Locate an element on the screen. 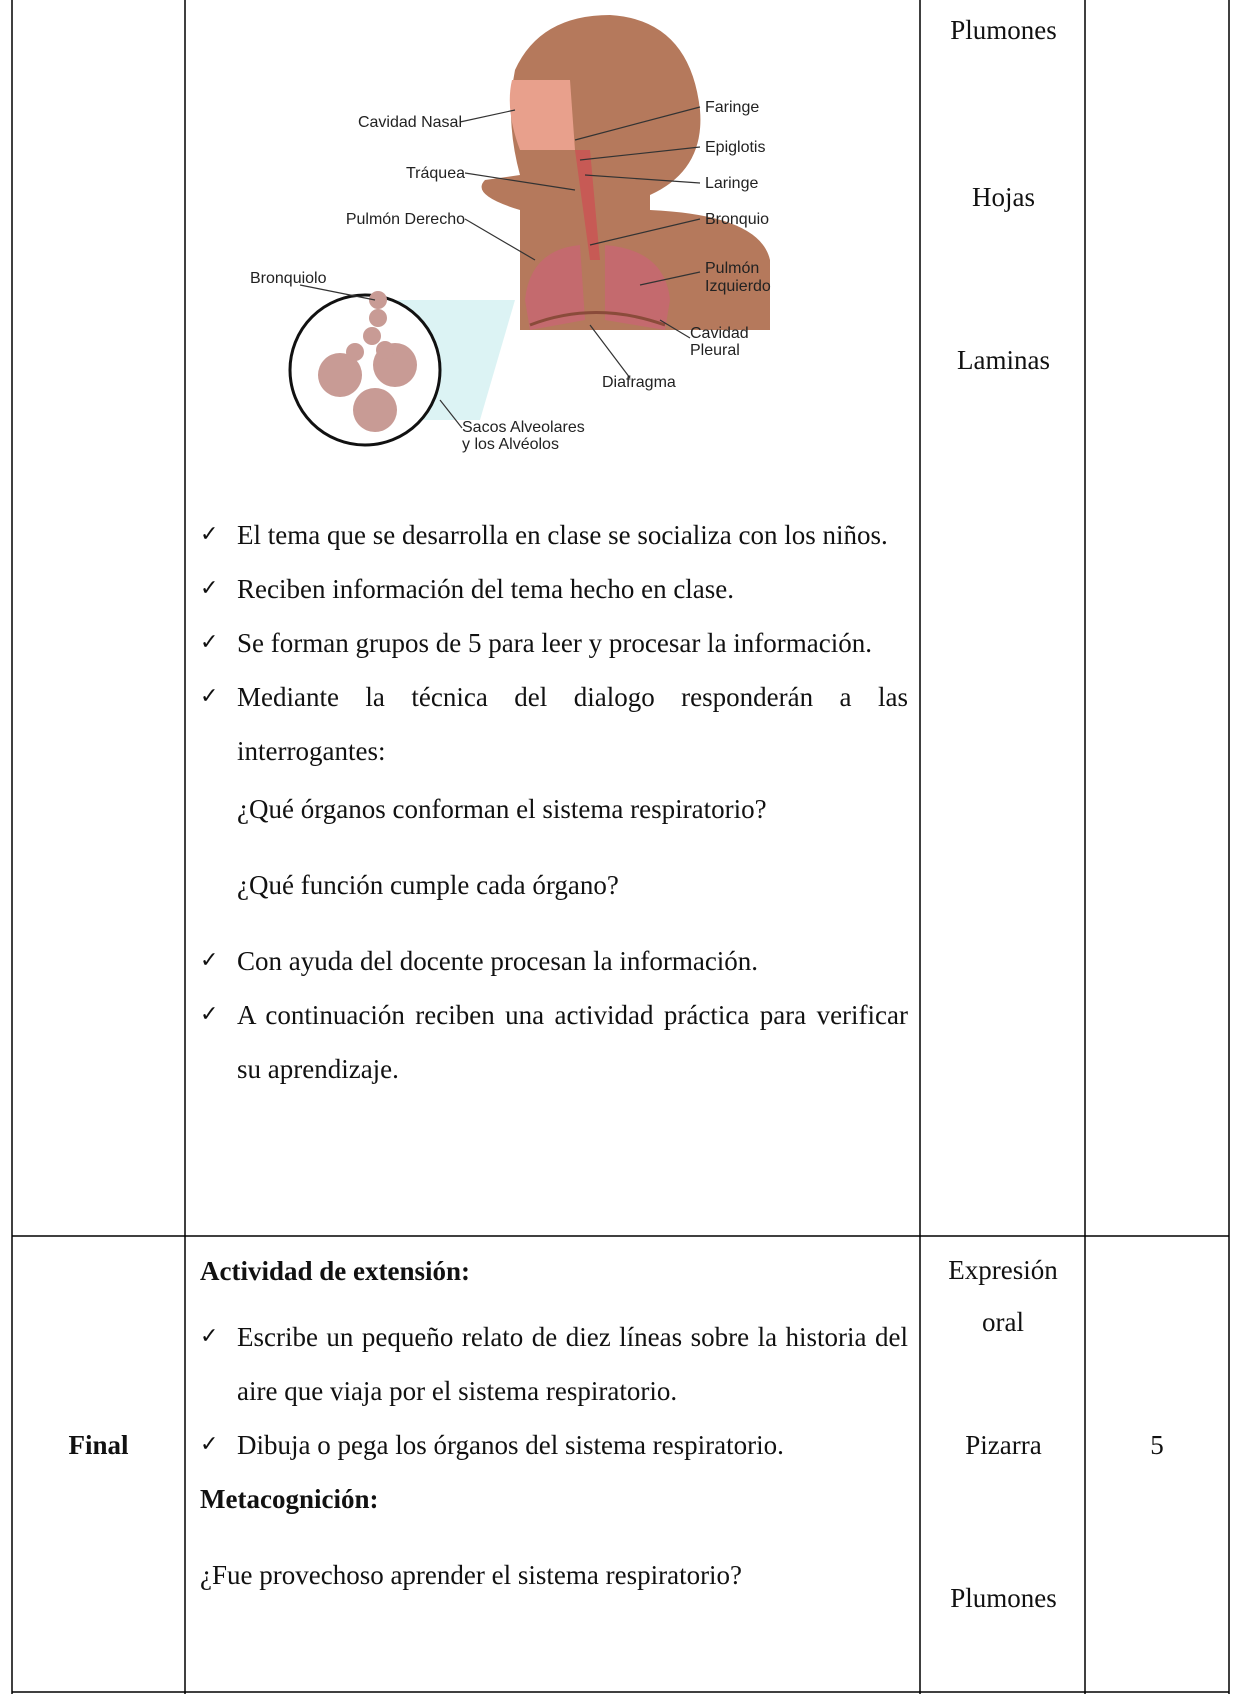 The height and width of the screenshot is (1694, 1233). resource: Expresión oral is located at coordinates (1003, 1296).